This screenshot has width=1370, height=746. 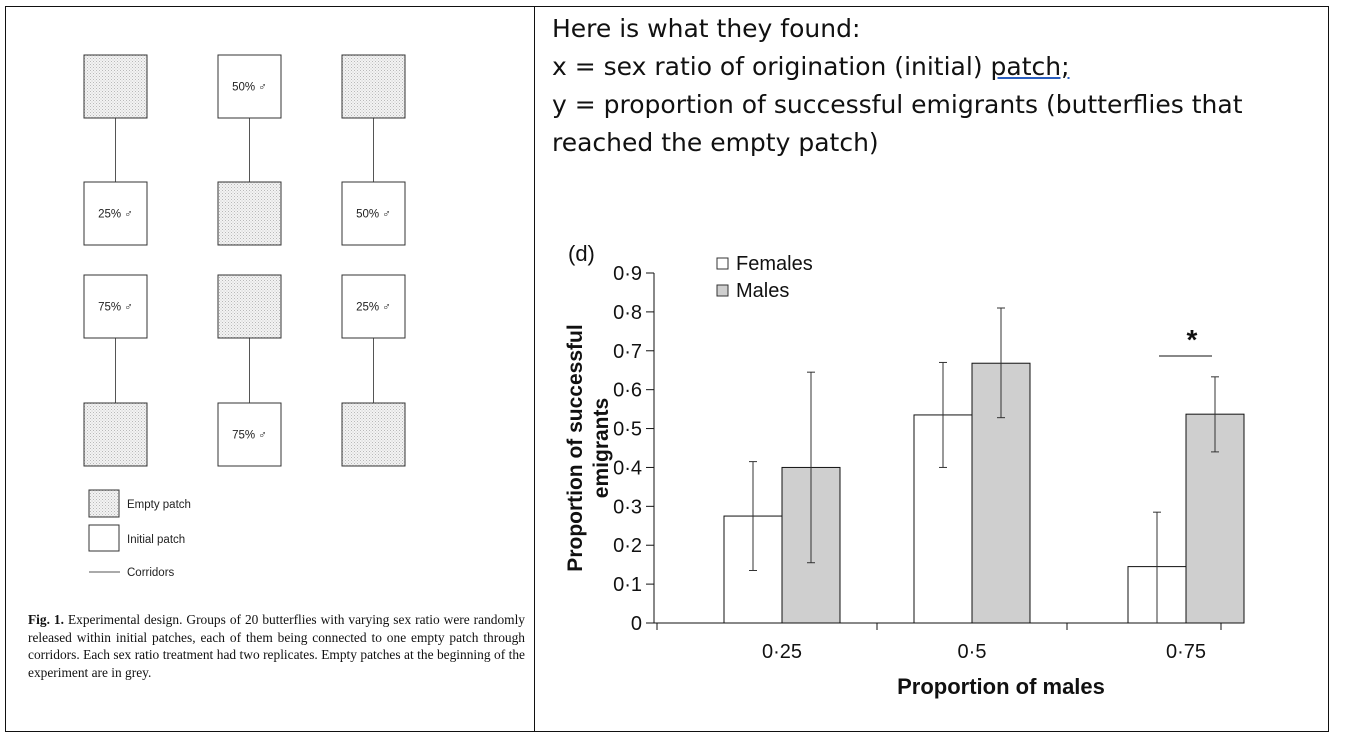 What do you see at coordinates (706, 28) in the screenshot?
I see `intro-line-1: Here is what they found:` at bounding box center [706, 28].